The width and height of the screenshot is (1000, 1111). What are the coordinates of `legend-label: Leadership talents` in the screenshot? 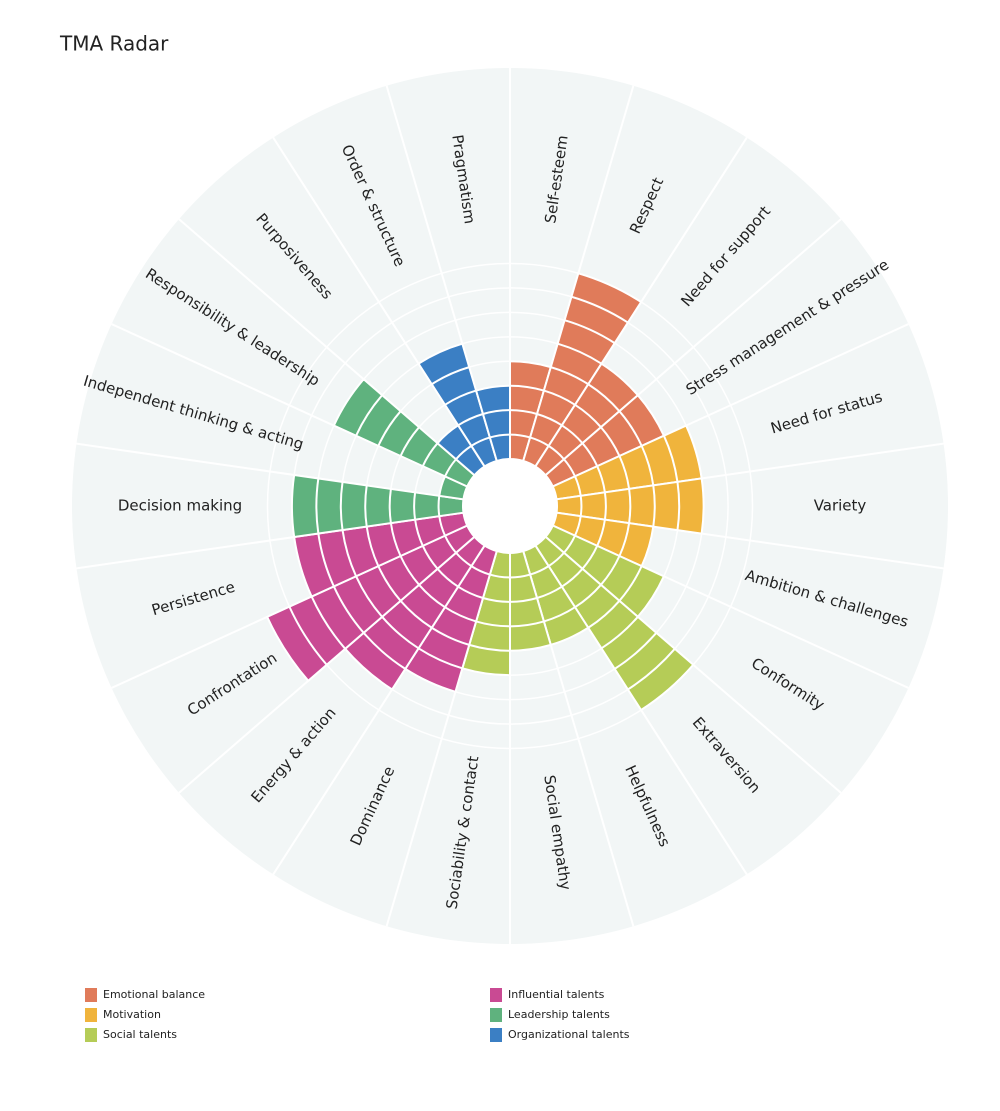 It's located at (559, 1014).